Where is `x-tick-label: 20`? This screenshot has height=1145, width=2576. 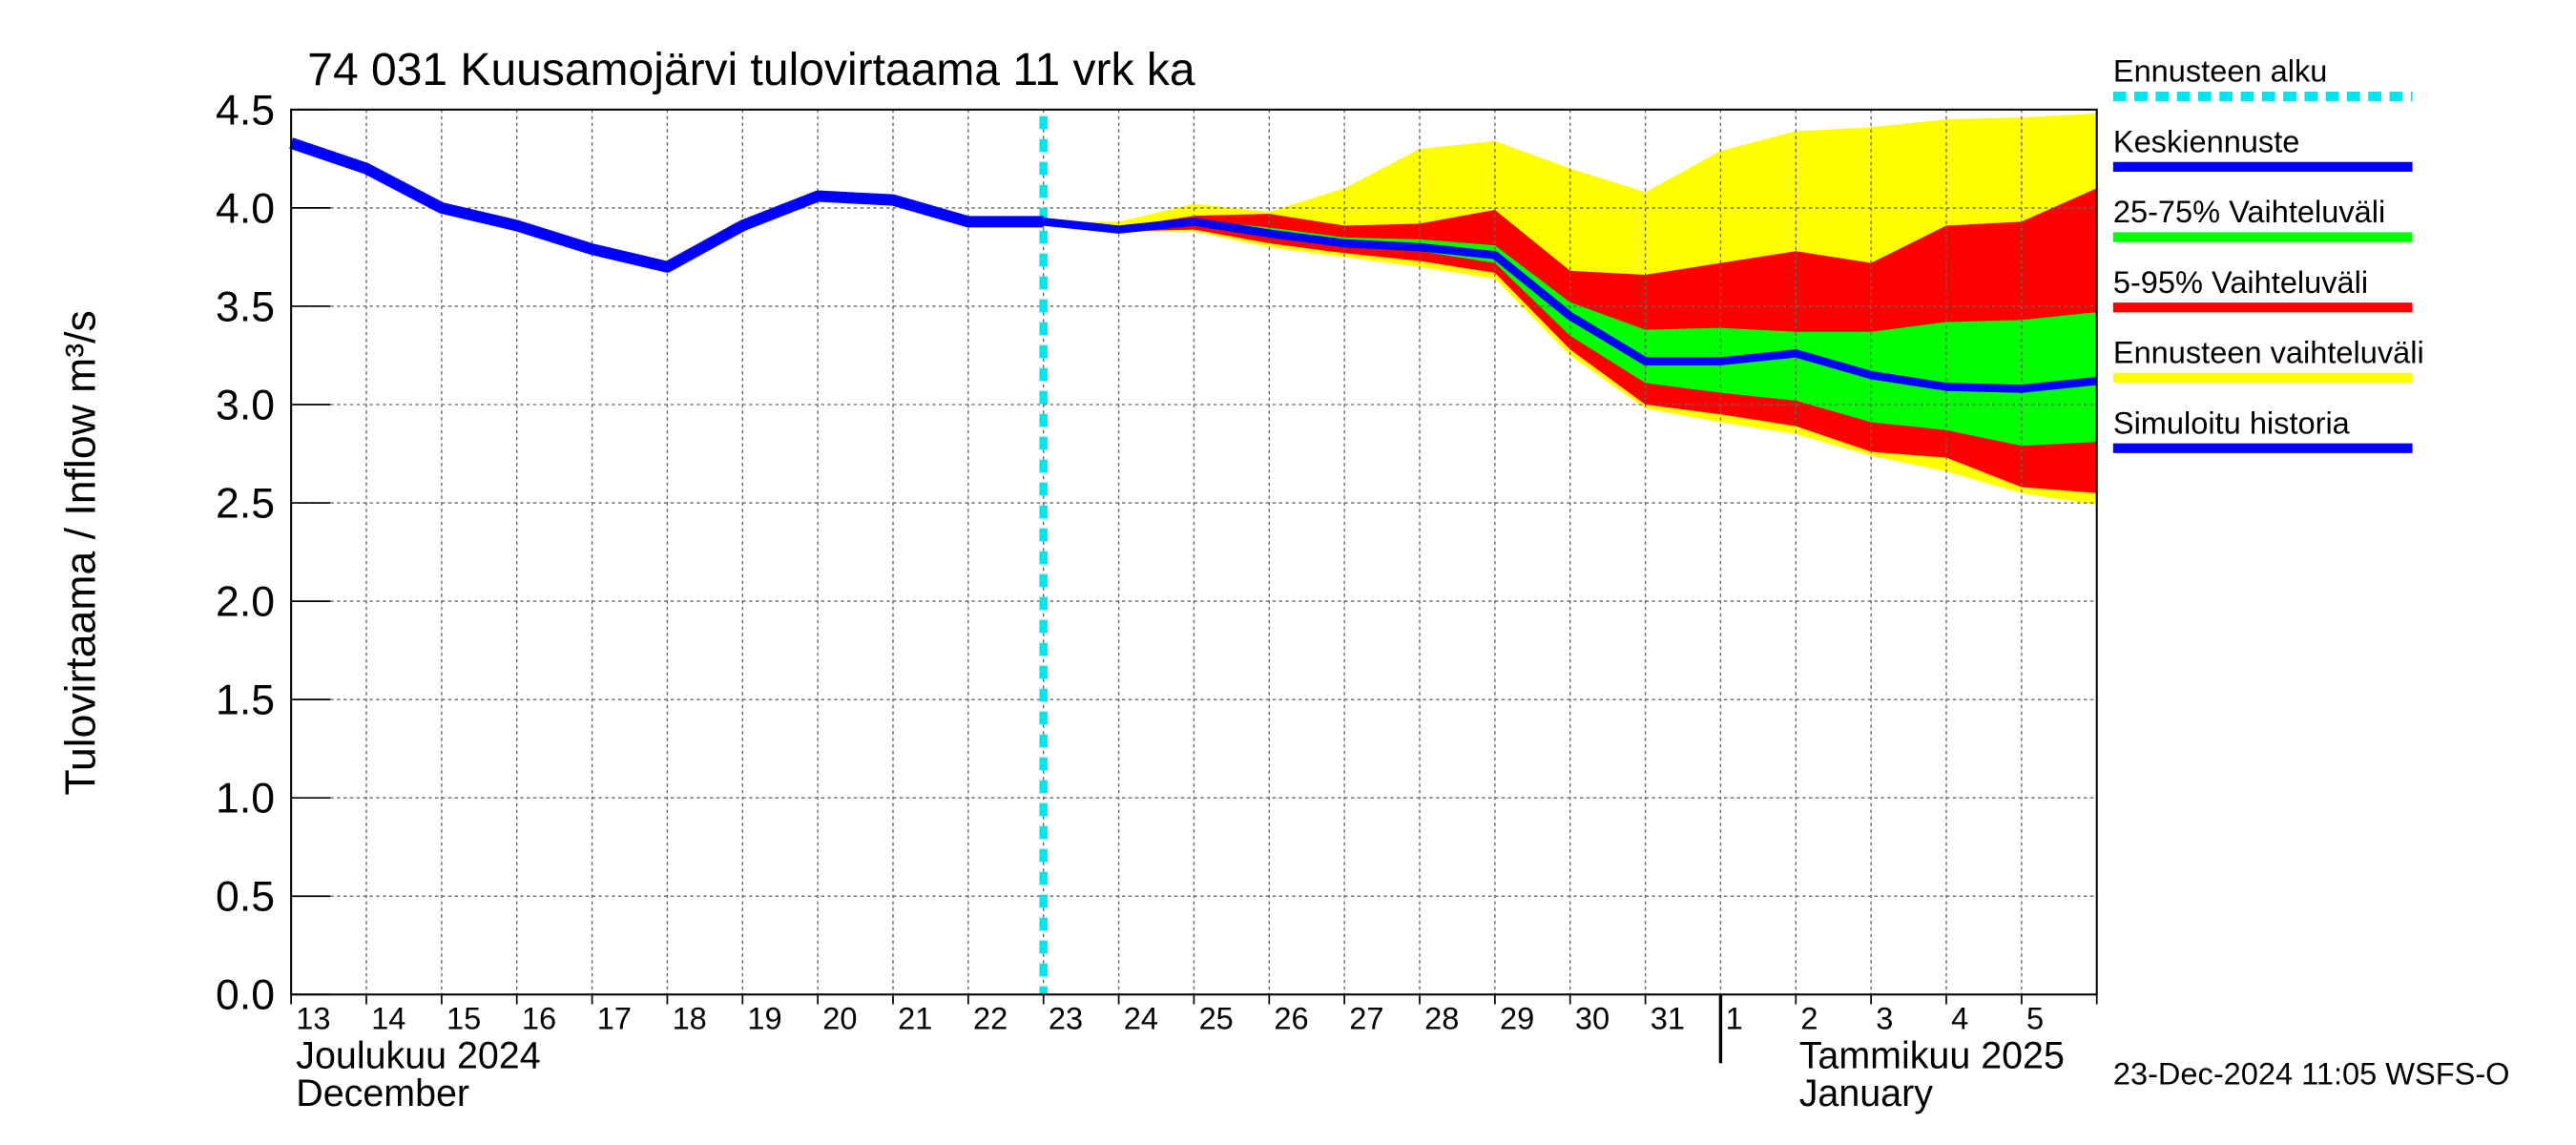
x-tick-label: 20 is located at coordinates (839, 1018).